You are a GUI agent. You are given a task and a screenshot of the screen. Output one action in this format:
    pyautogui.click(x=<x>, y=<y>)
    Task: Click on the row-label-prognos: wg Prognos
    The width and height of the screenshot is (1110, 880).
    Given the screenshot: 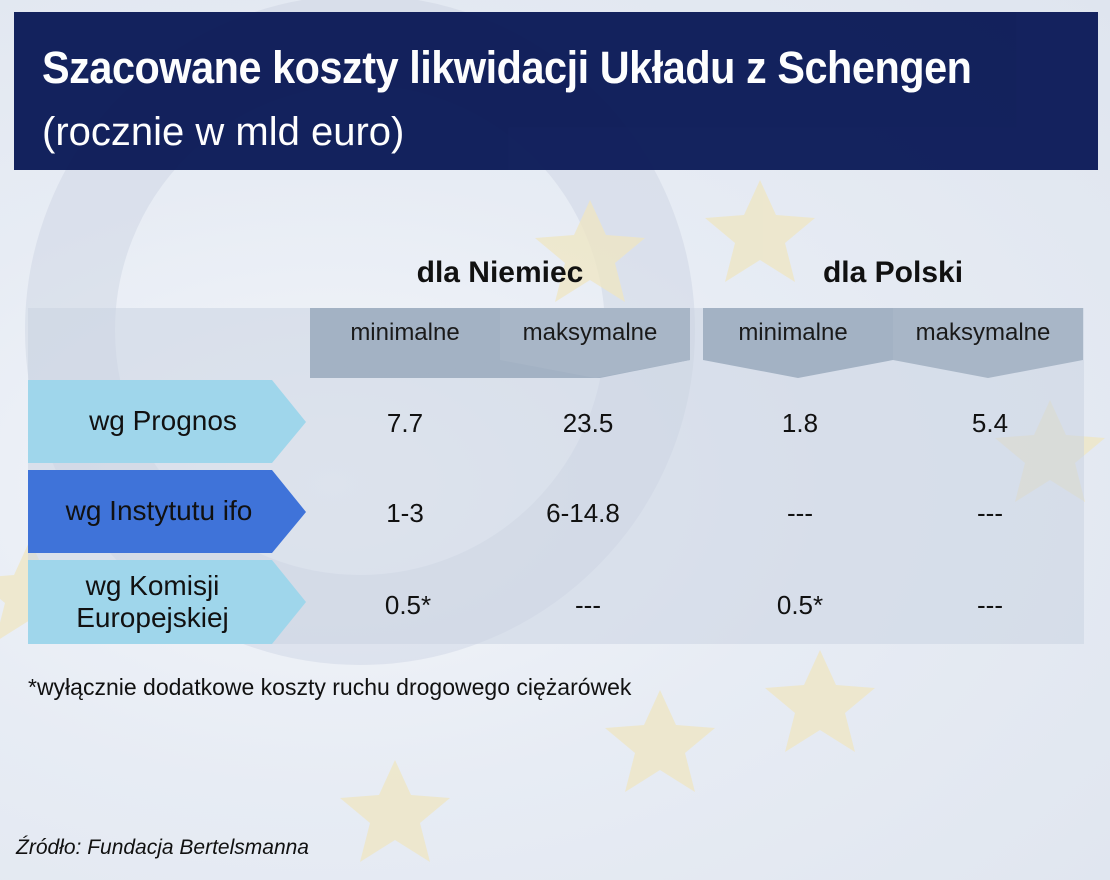 What is the action you would take?
    pyautogui.click(x=163, y=421)
    